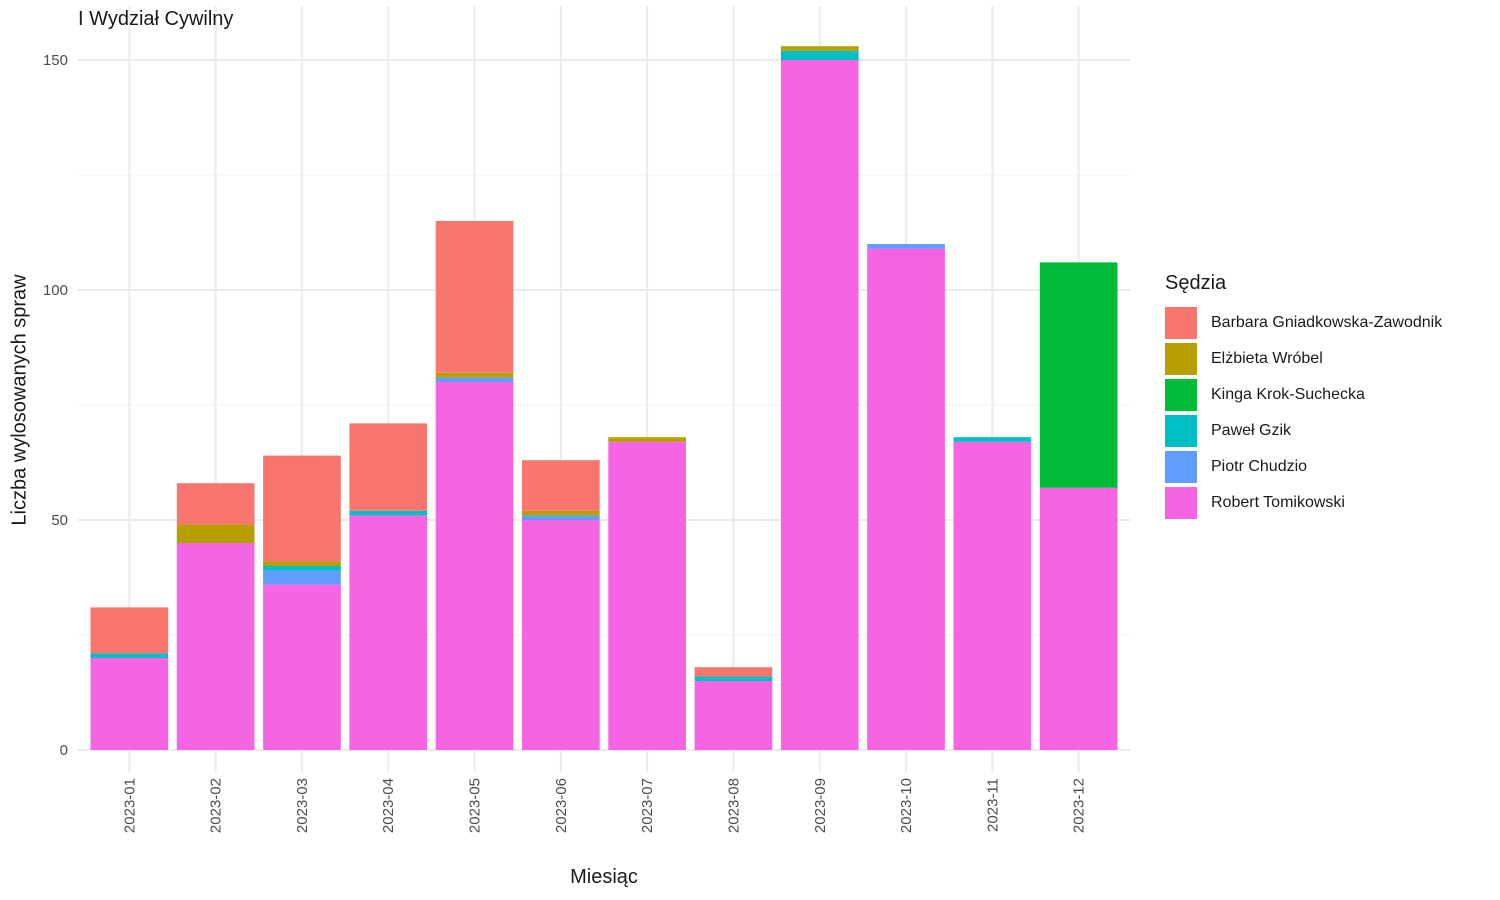 Image resolution: width=1500 pixels, height=900 pixels. What do you see at coordinates (1196, 283) in the screenshot?
I see `legend-title: Sędzia` at bounding box center [1196, 283].